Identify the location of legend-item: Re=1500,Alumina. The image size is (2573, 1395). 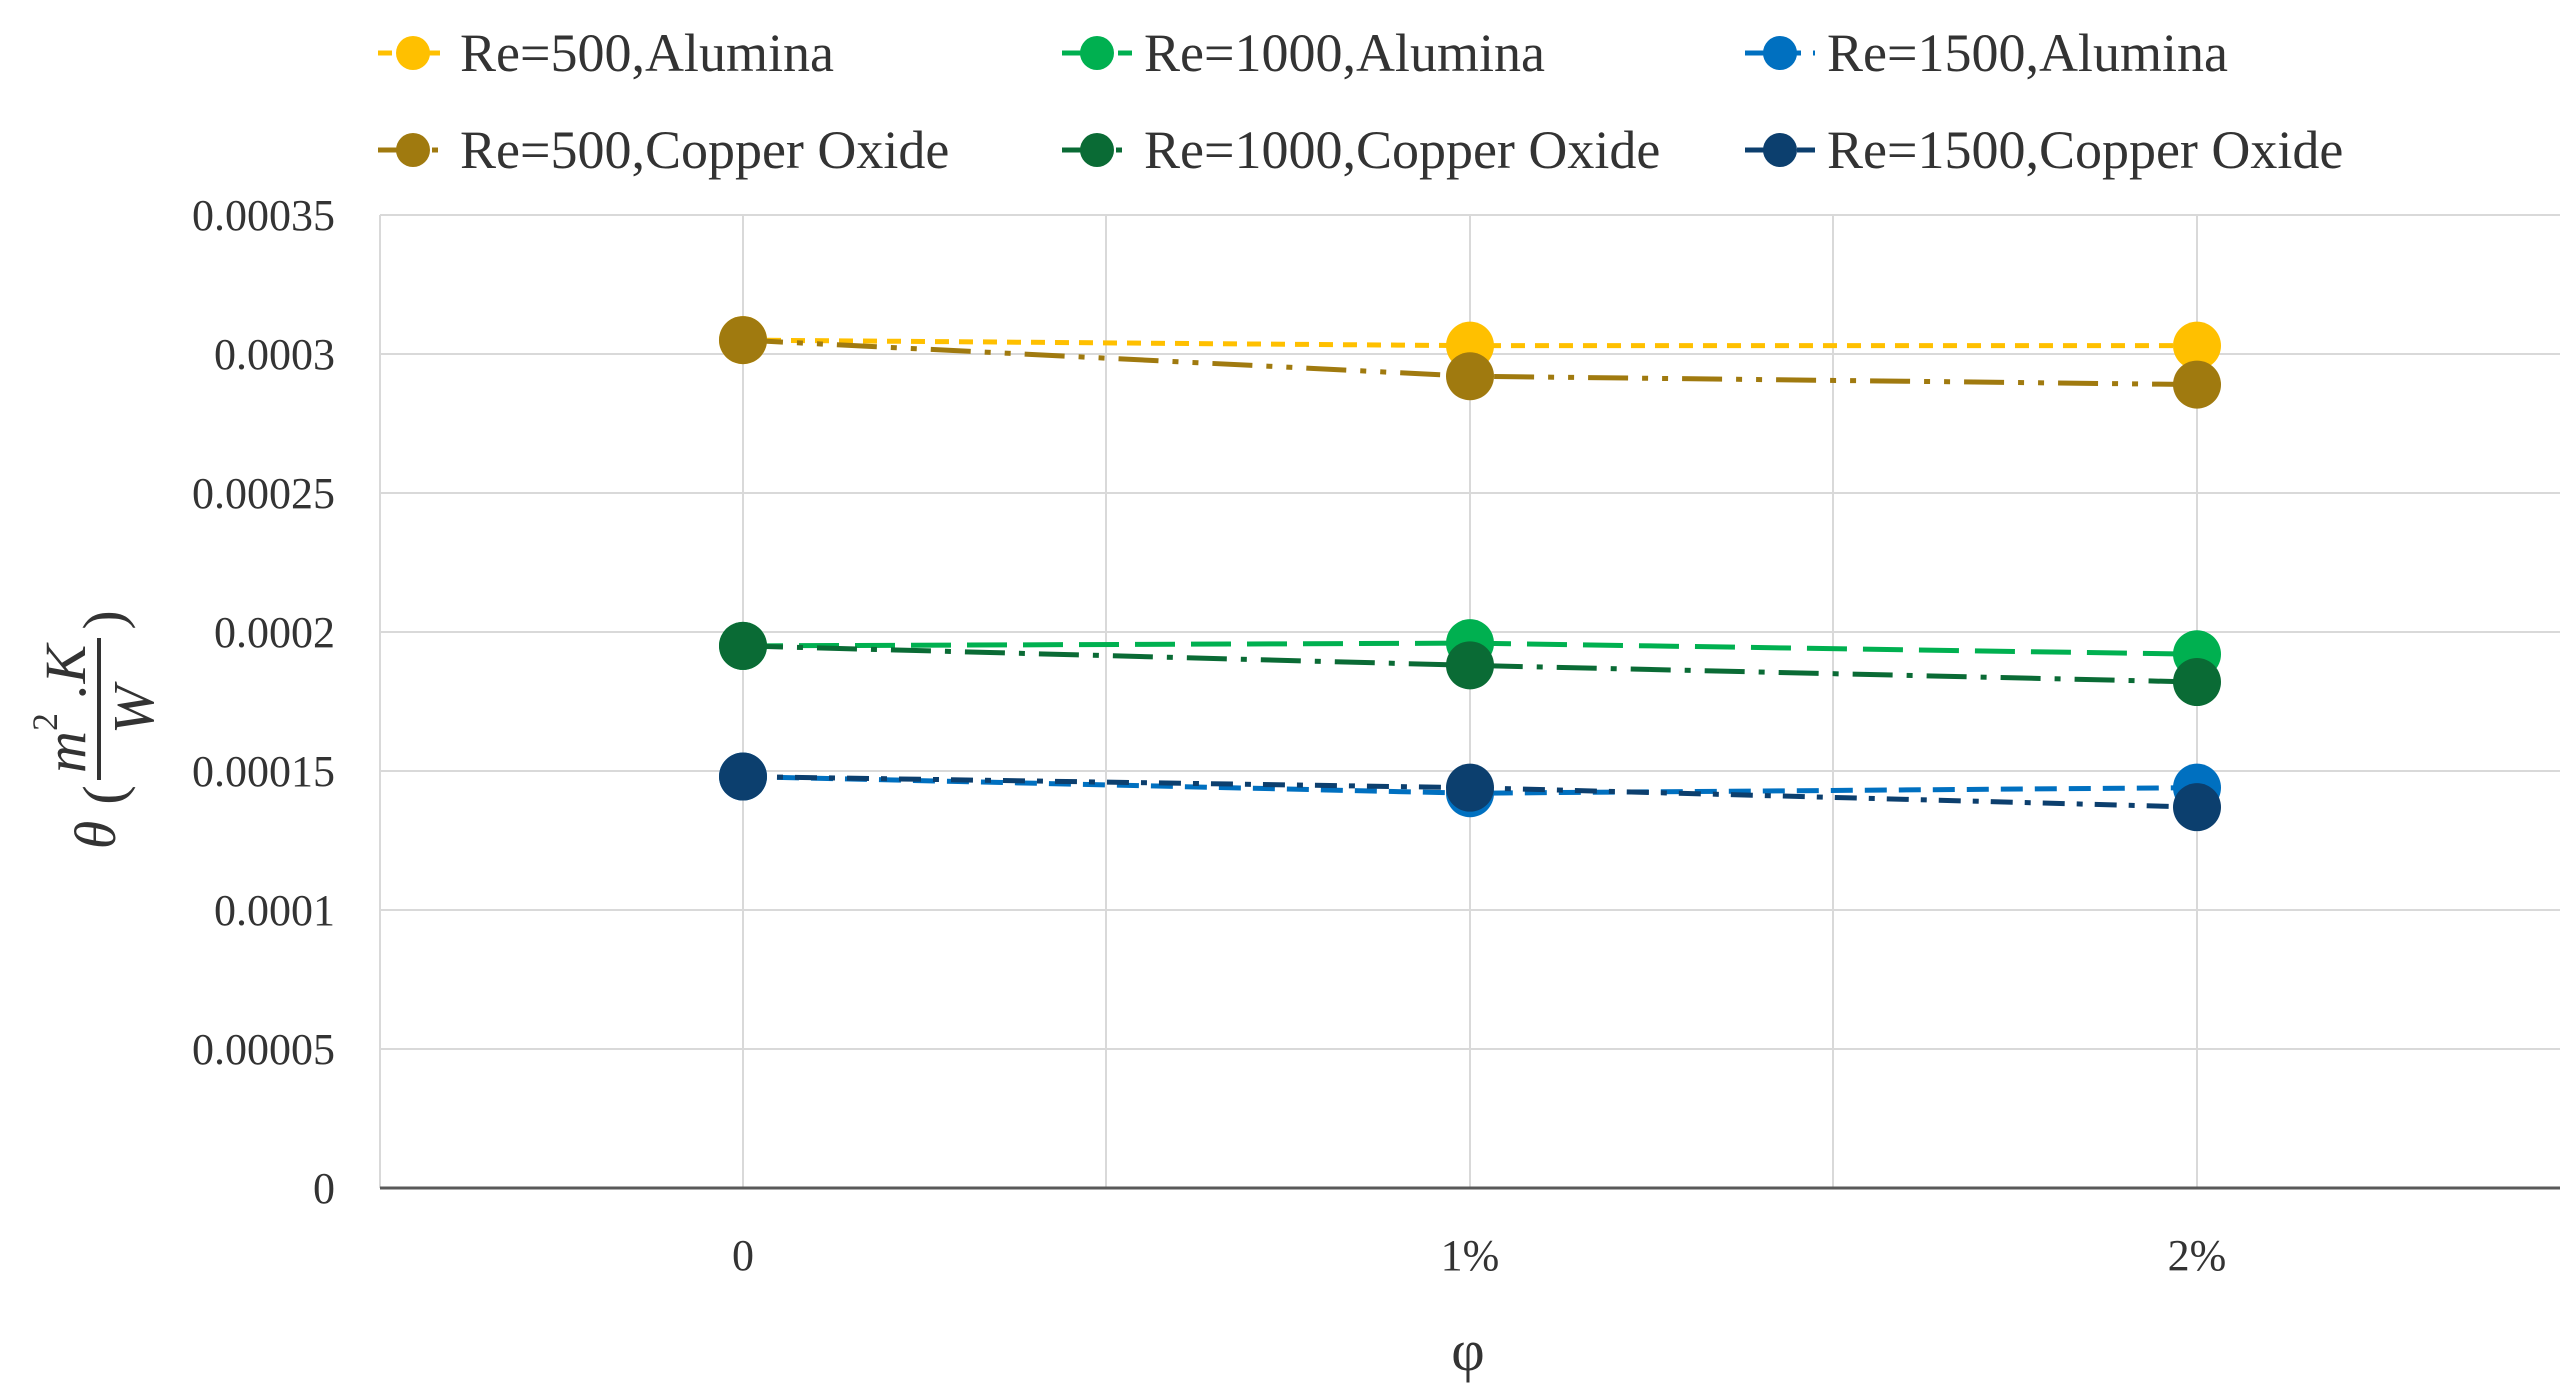
(1986, 53).